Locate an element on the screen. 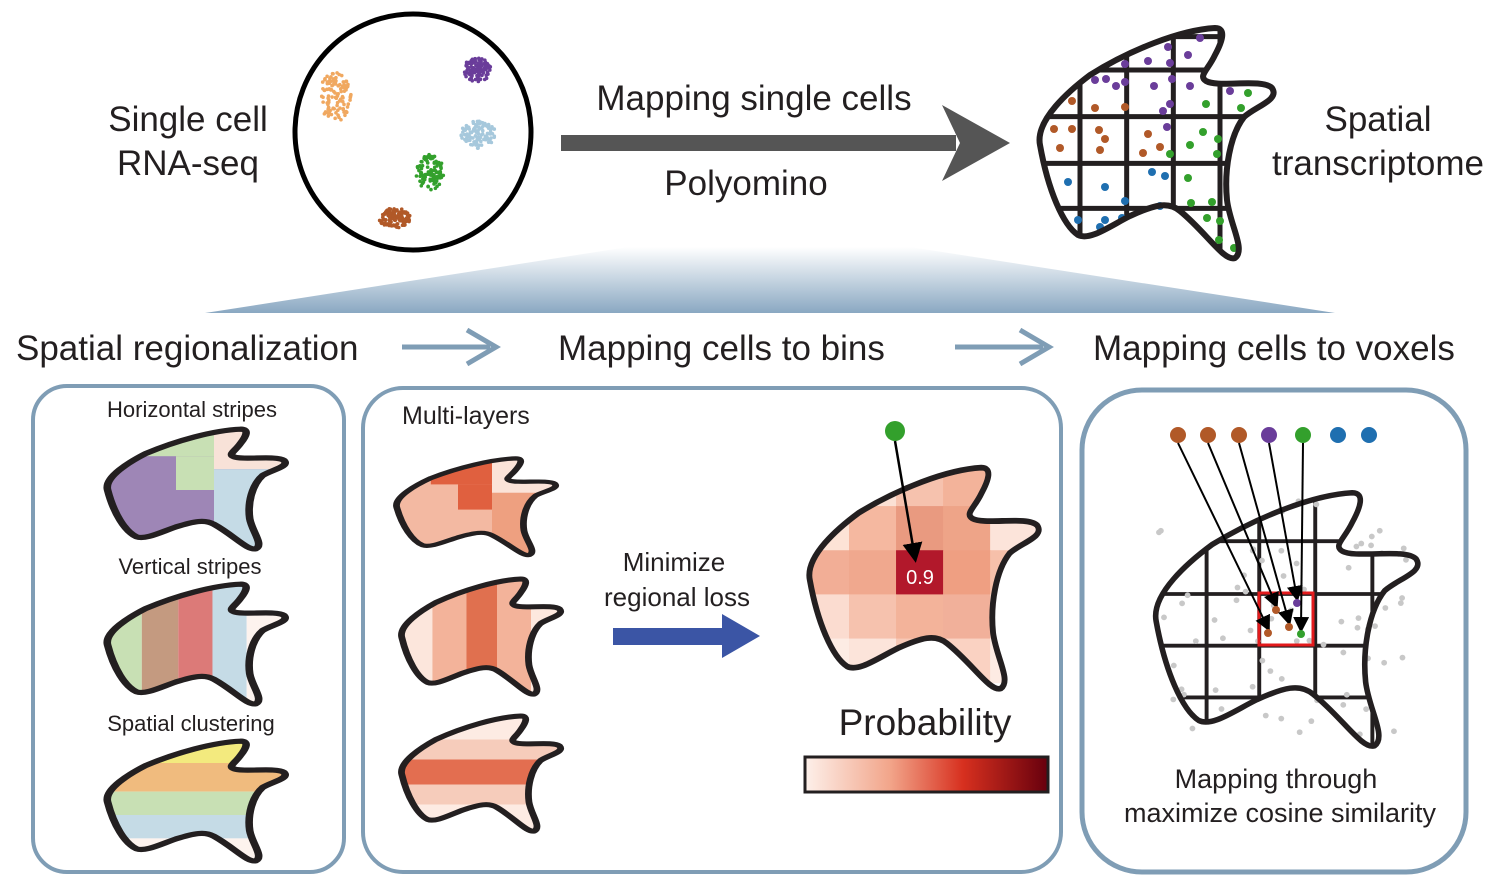 This screenshot has height=885, width=1502. colorbar-title: Probability is located at coordinates (925, 722).